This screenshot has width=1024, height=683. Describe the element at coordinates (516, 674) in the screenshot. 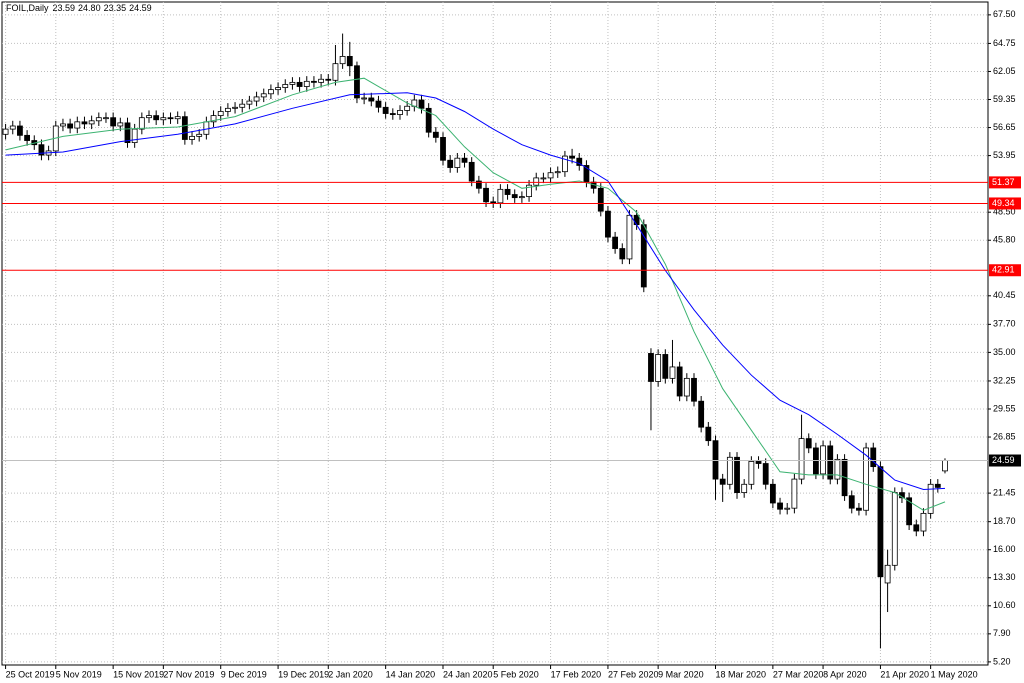

I see `x-tick-label: 5 Feb 2020` at that location.